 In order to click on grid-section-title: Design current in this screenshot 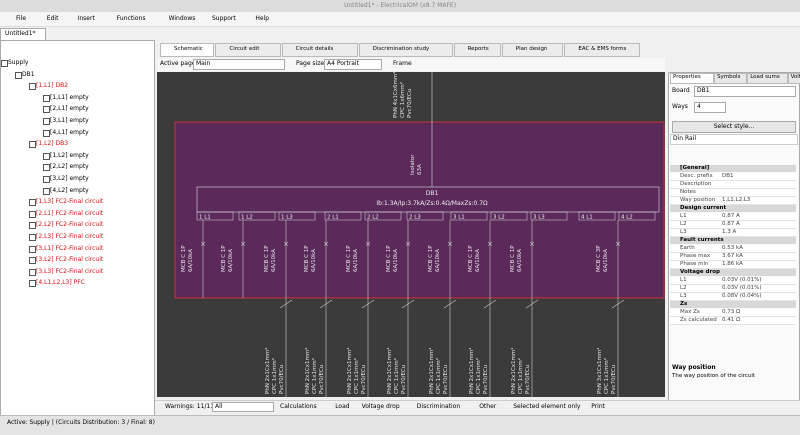, I will do `click(703, 208)`.